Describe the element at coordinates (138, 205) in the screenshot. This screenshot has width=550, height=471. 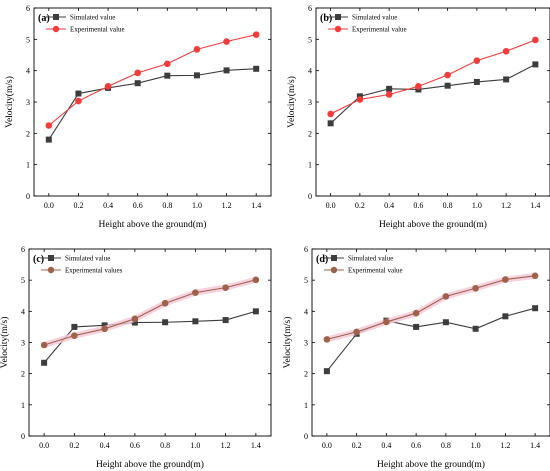
I see `chart-0-xtick-label: 0.6` at that location.